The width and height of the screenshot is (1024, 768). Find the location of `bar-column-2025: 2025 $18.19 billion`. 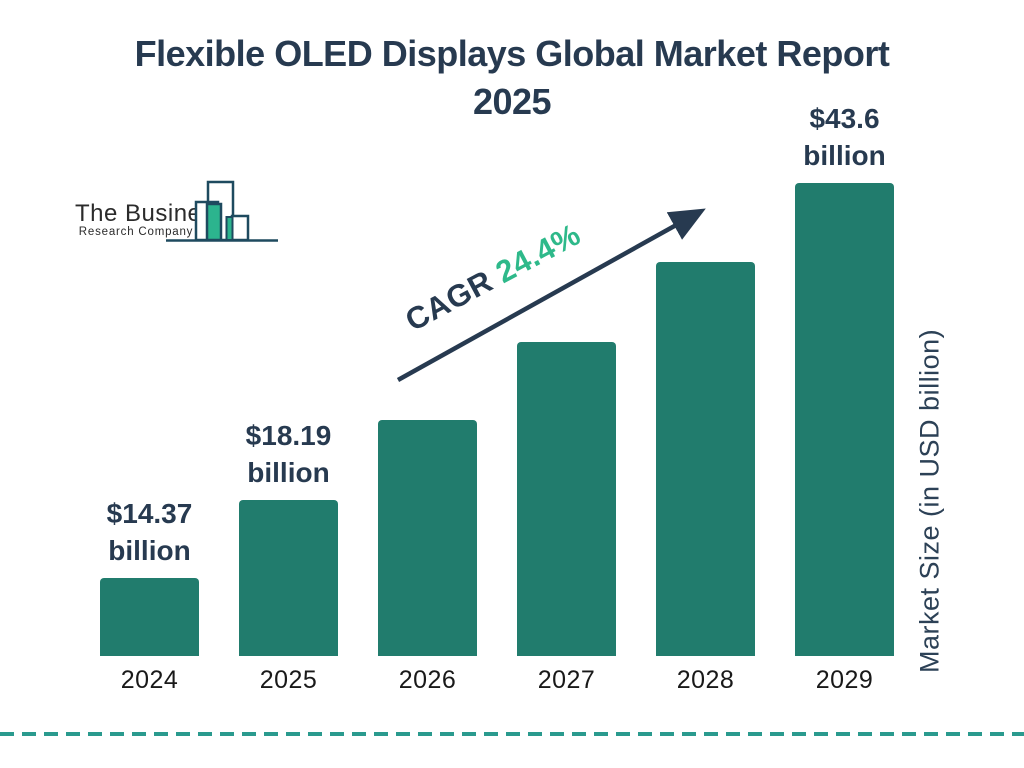

bar-column-2025: 2025 $18.19 billion is located at coordinates (288, 557).